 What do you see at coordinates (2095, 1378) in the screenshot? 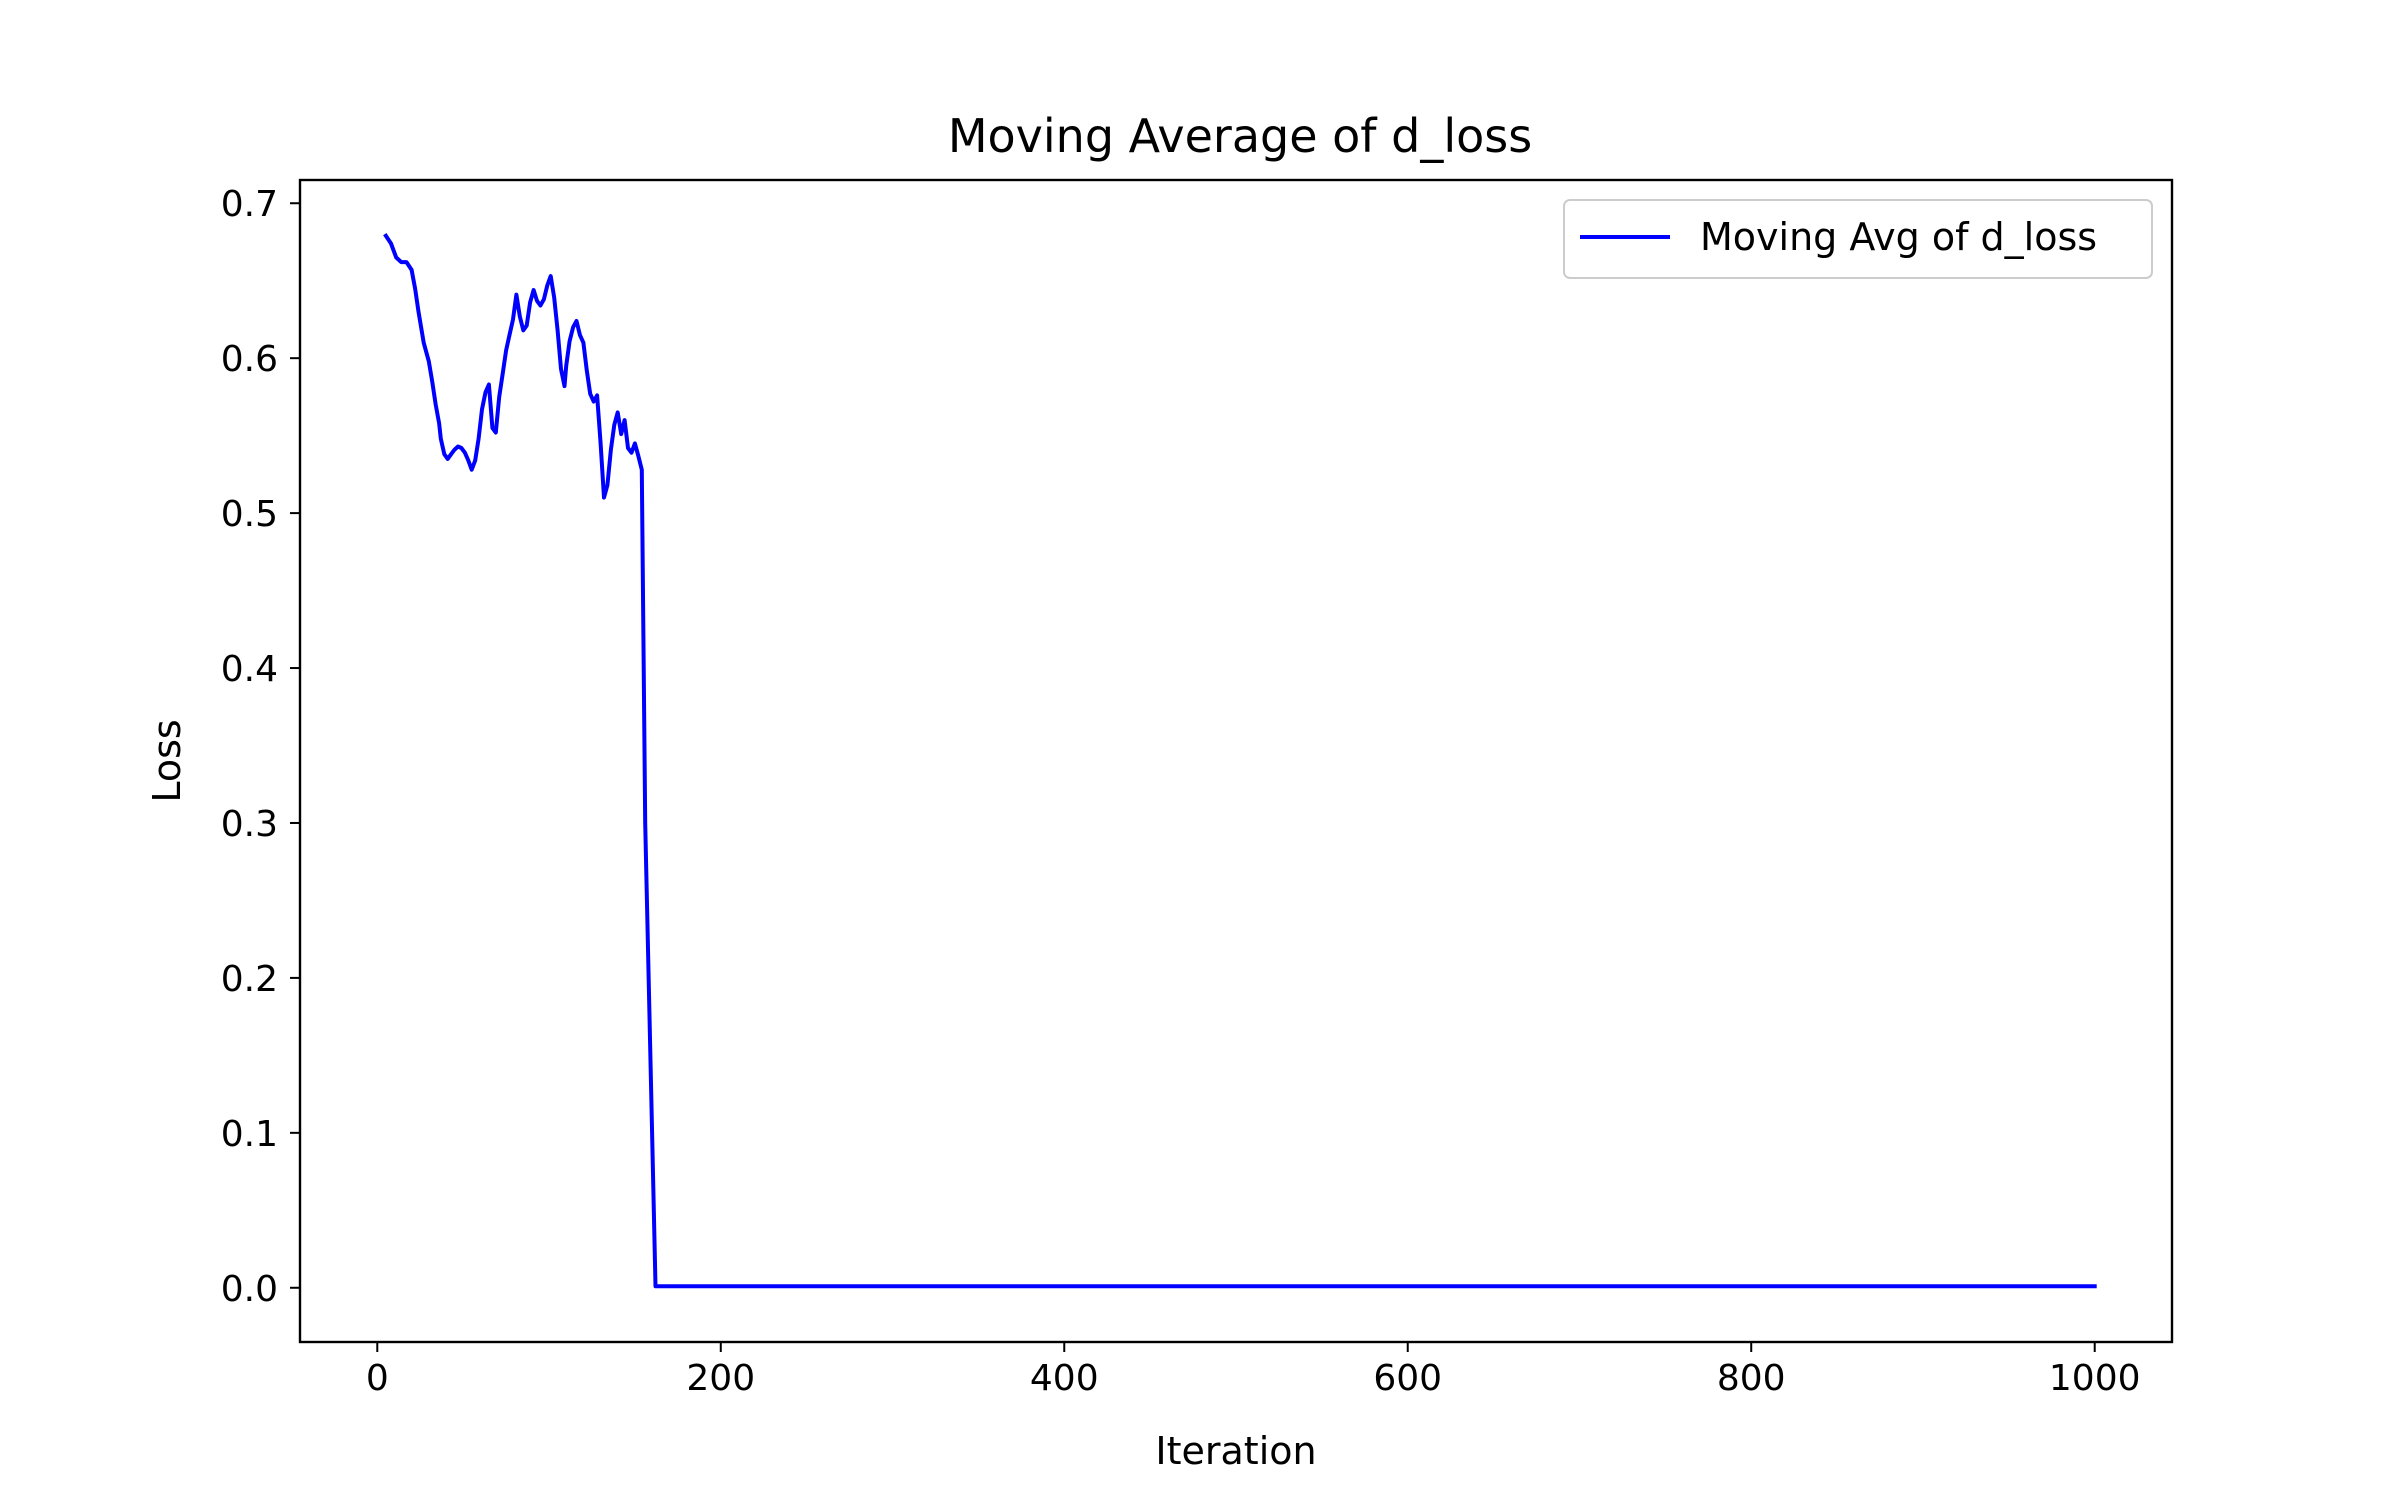
I see `x-tick-label: 1000` at bounding box center [2095, 1378].